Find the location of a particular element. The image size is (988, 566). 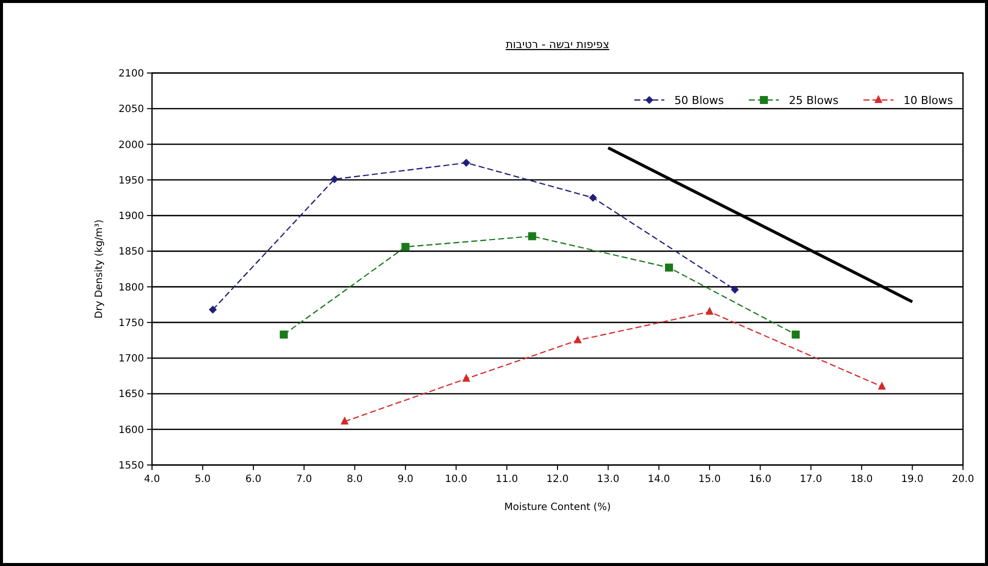

y-tick-label: 2000 is located at coordinates (131, 145).